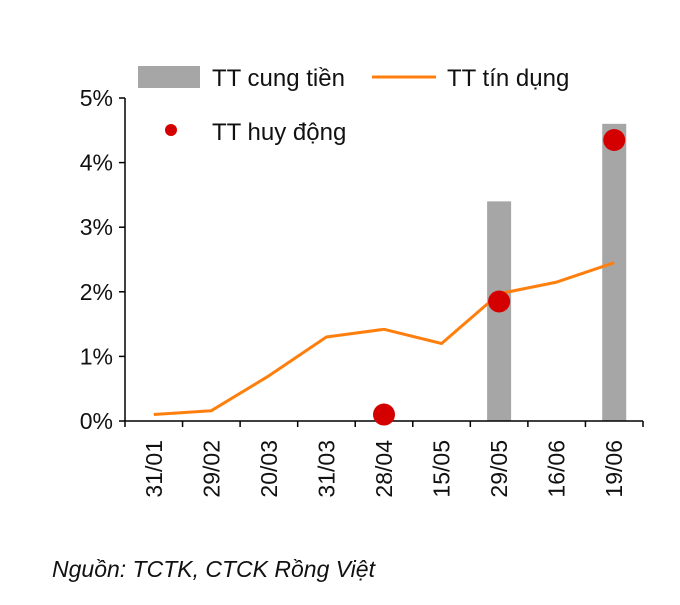  What do you see at coordinates (169, 77) in the screenshot?
I see `legend-swatch-money-supply` at bounding box center [169, 77].